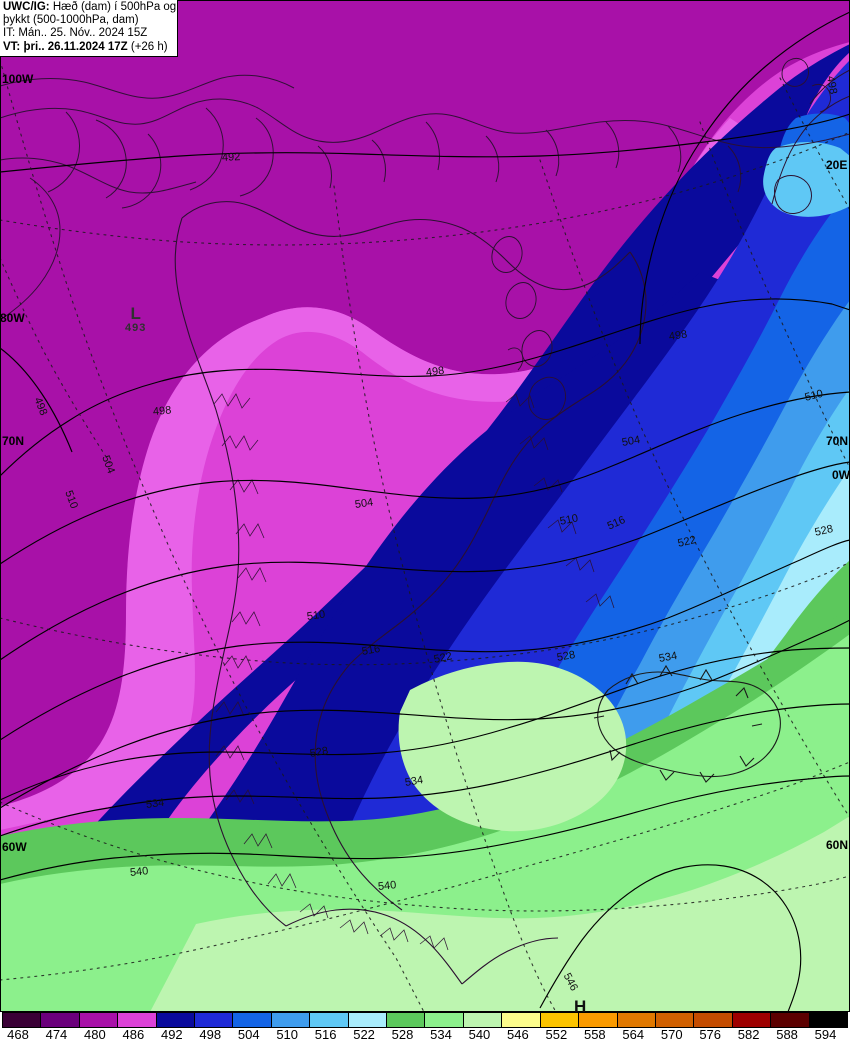 The height and width of the screenshot is (1041, 850). What do you see at coordinates (806, 179) in the screenshot?
I see `fill-band-510-patch` at bounding box center [806, 179].